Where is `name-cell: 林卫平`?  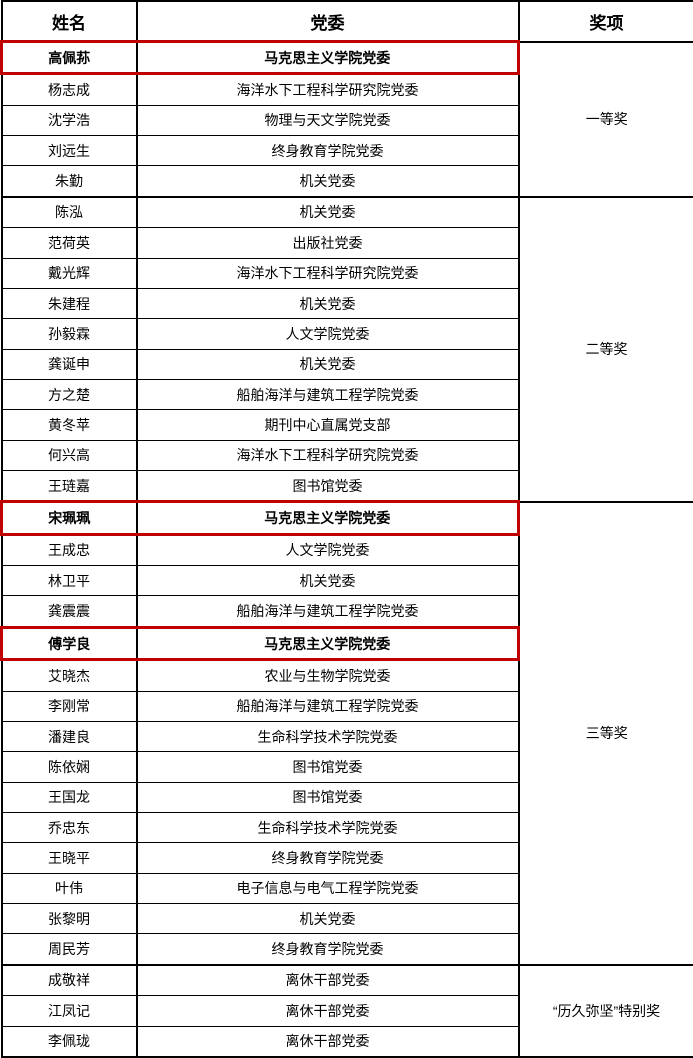 name-cell: 林卫平 is located at coordinates (69, 581).